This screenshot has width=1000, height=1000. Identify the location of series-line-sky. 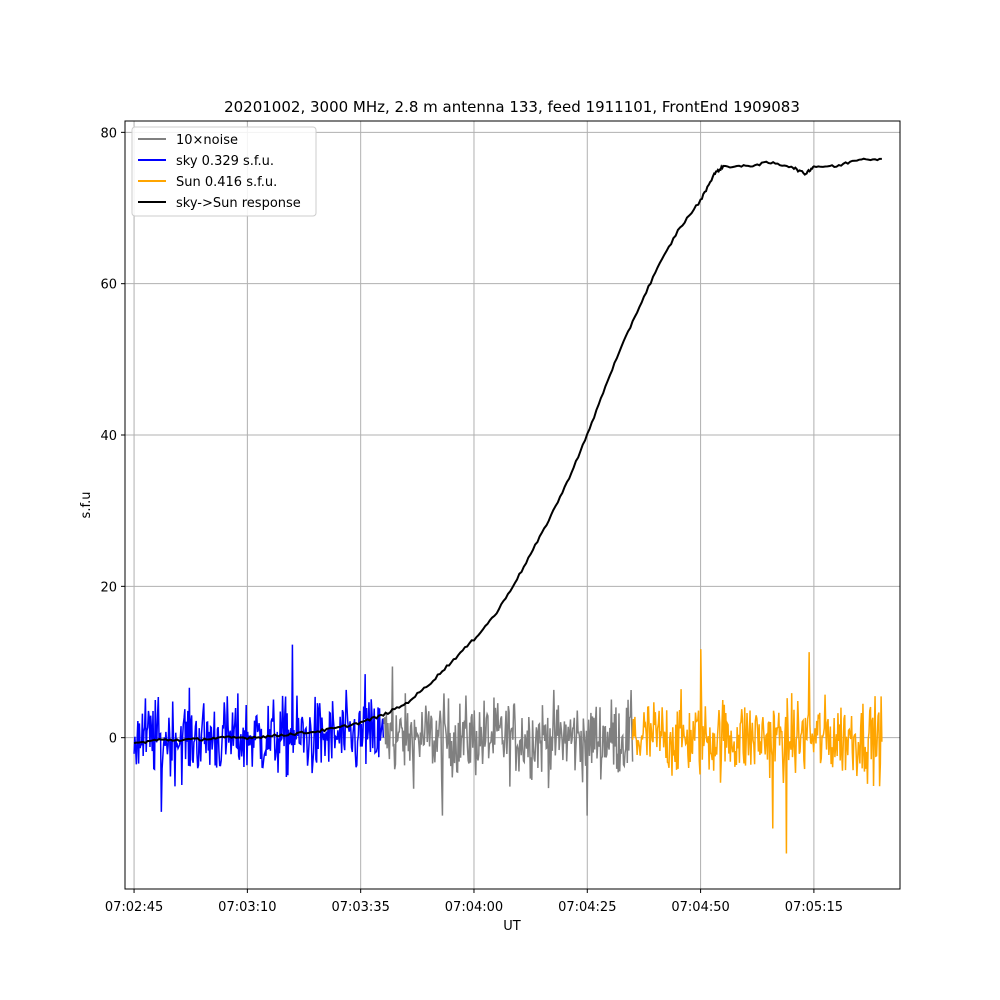
(259, 728).